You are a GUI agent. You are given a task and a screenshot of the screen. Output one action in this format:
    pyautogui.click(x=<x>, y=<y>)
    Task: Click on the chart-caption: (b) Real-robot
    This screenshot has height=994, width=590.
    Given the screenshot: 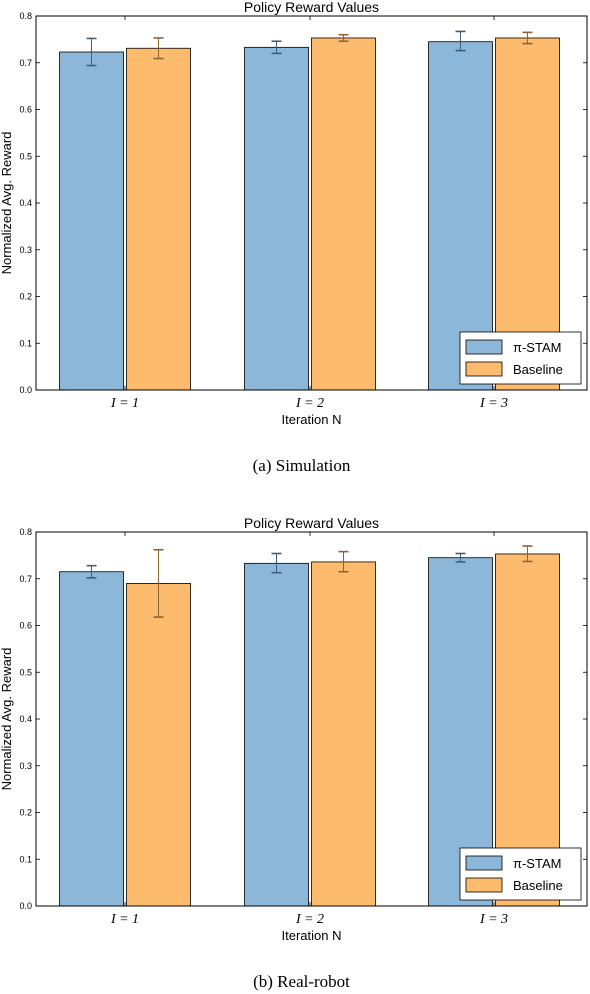 What is the action you would take?
    pyautogui.click(x=301, y=981)
    